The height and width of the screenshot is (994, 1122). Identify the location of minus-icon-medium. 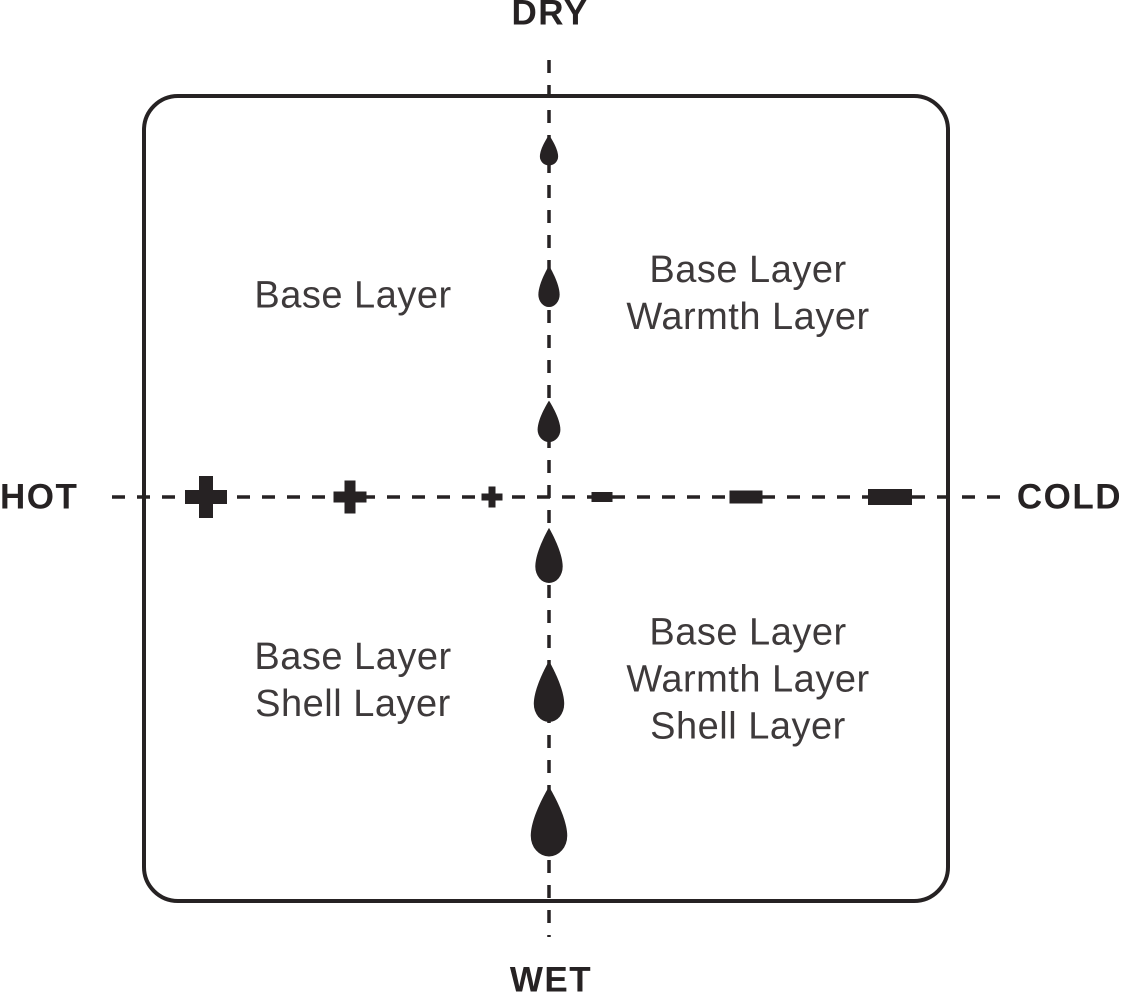
(746, 497).